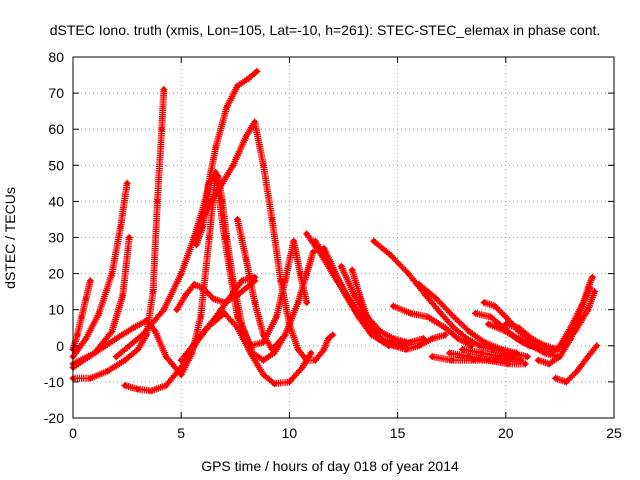 The height and width of the screenshot is (480, 640). I want to click on y-tick-label: -20, so click(54, 418).